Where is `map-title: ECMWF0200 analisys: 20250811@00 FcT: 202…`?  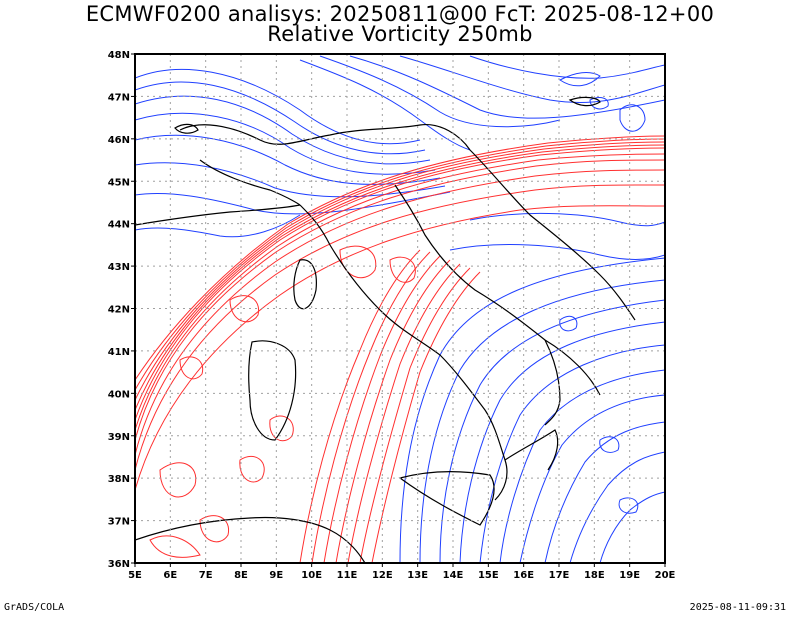 map-title: ECMWF0200 analisys: 20250811@00 FcT: 202… is located at coordinates (400, 14).